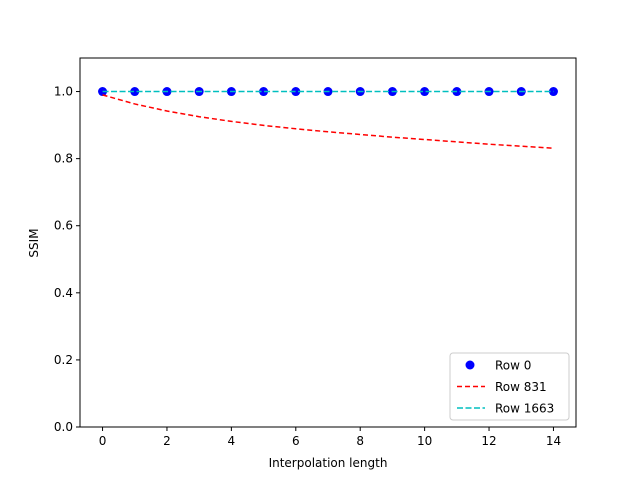  Describe the element at coordinates (63, 226) in the screenshot. I see `y-tick-label-3: 0.6` at that location.